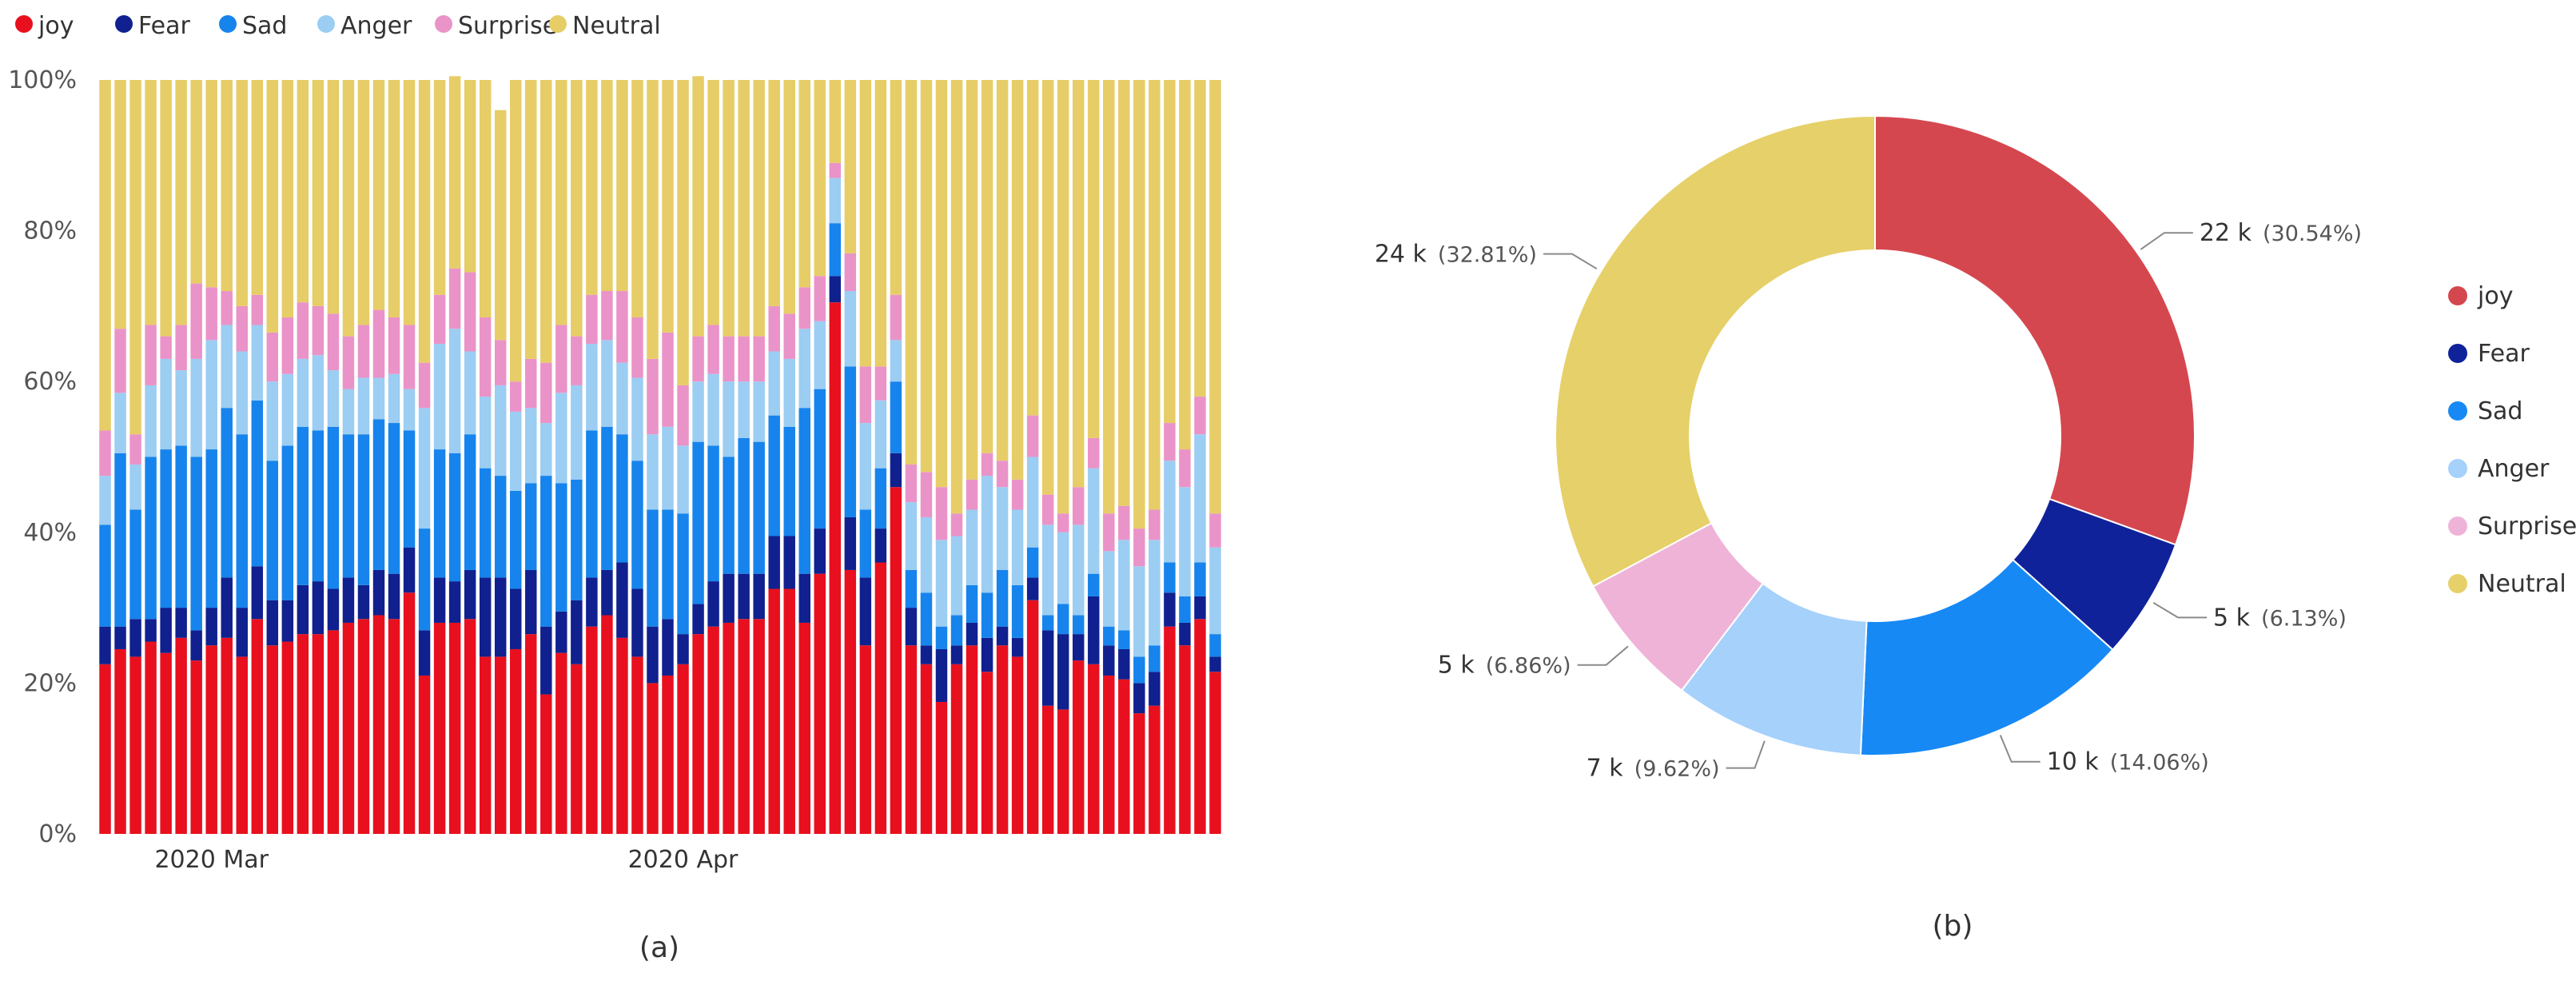 The image size is (2576, 985). I want to click on leader-line, so click(1570, 261).